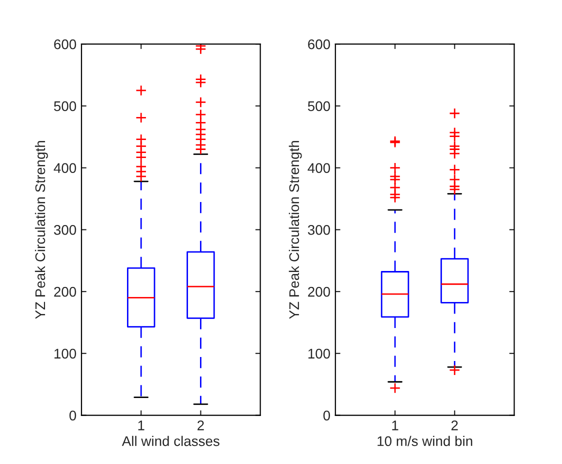 This screenshot has width=562, height=464. I want to click on x-axis-title: All wind classes, so click(171, 441).